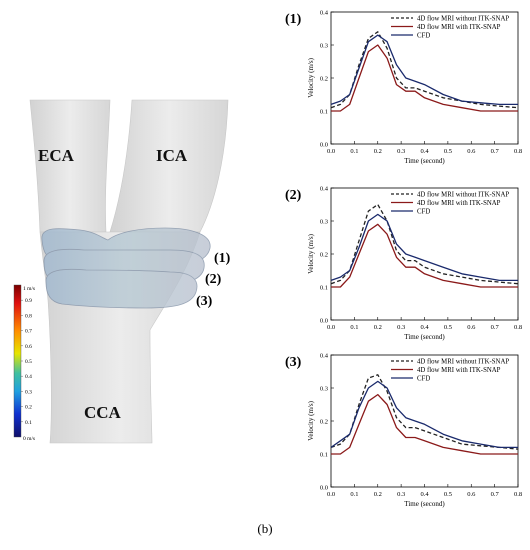 The height and width of the screenshot is (550, 530). What do you see at coordinates (293, 19) in the screenshot?
I see `chart-panel-label: (1)` at bounding box center [293, 19].